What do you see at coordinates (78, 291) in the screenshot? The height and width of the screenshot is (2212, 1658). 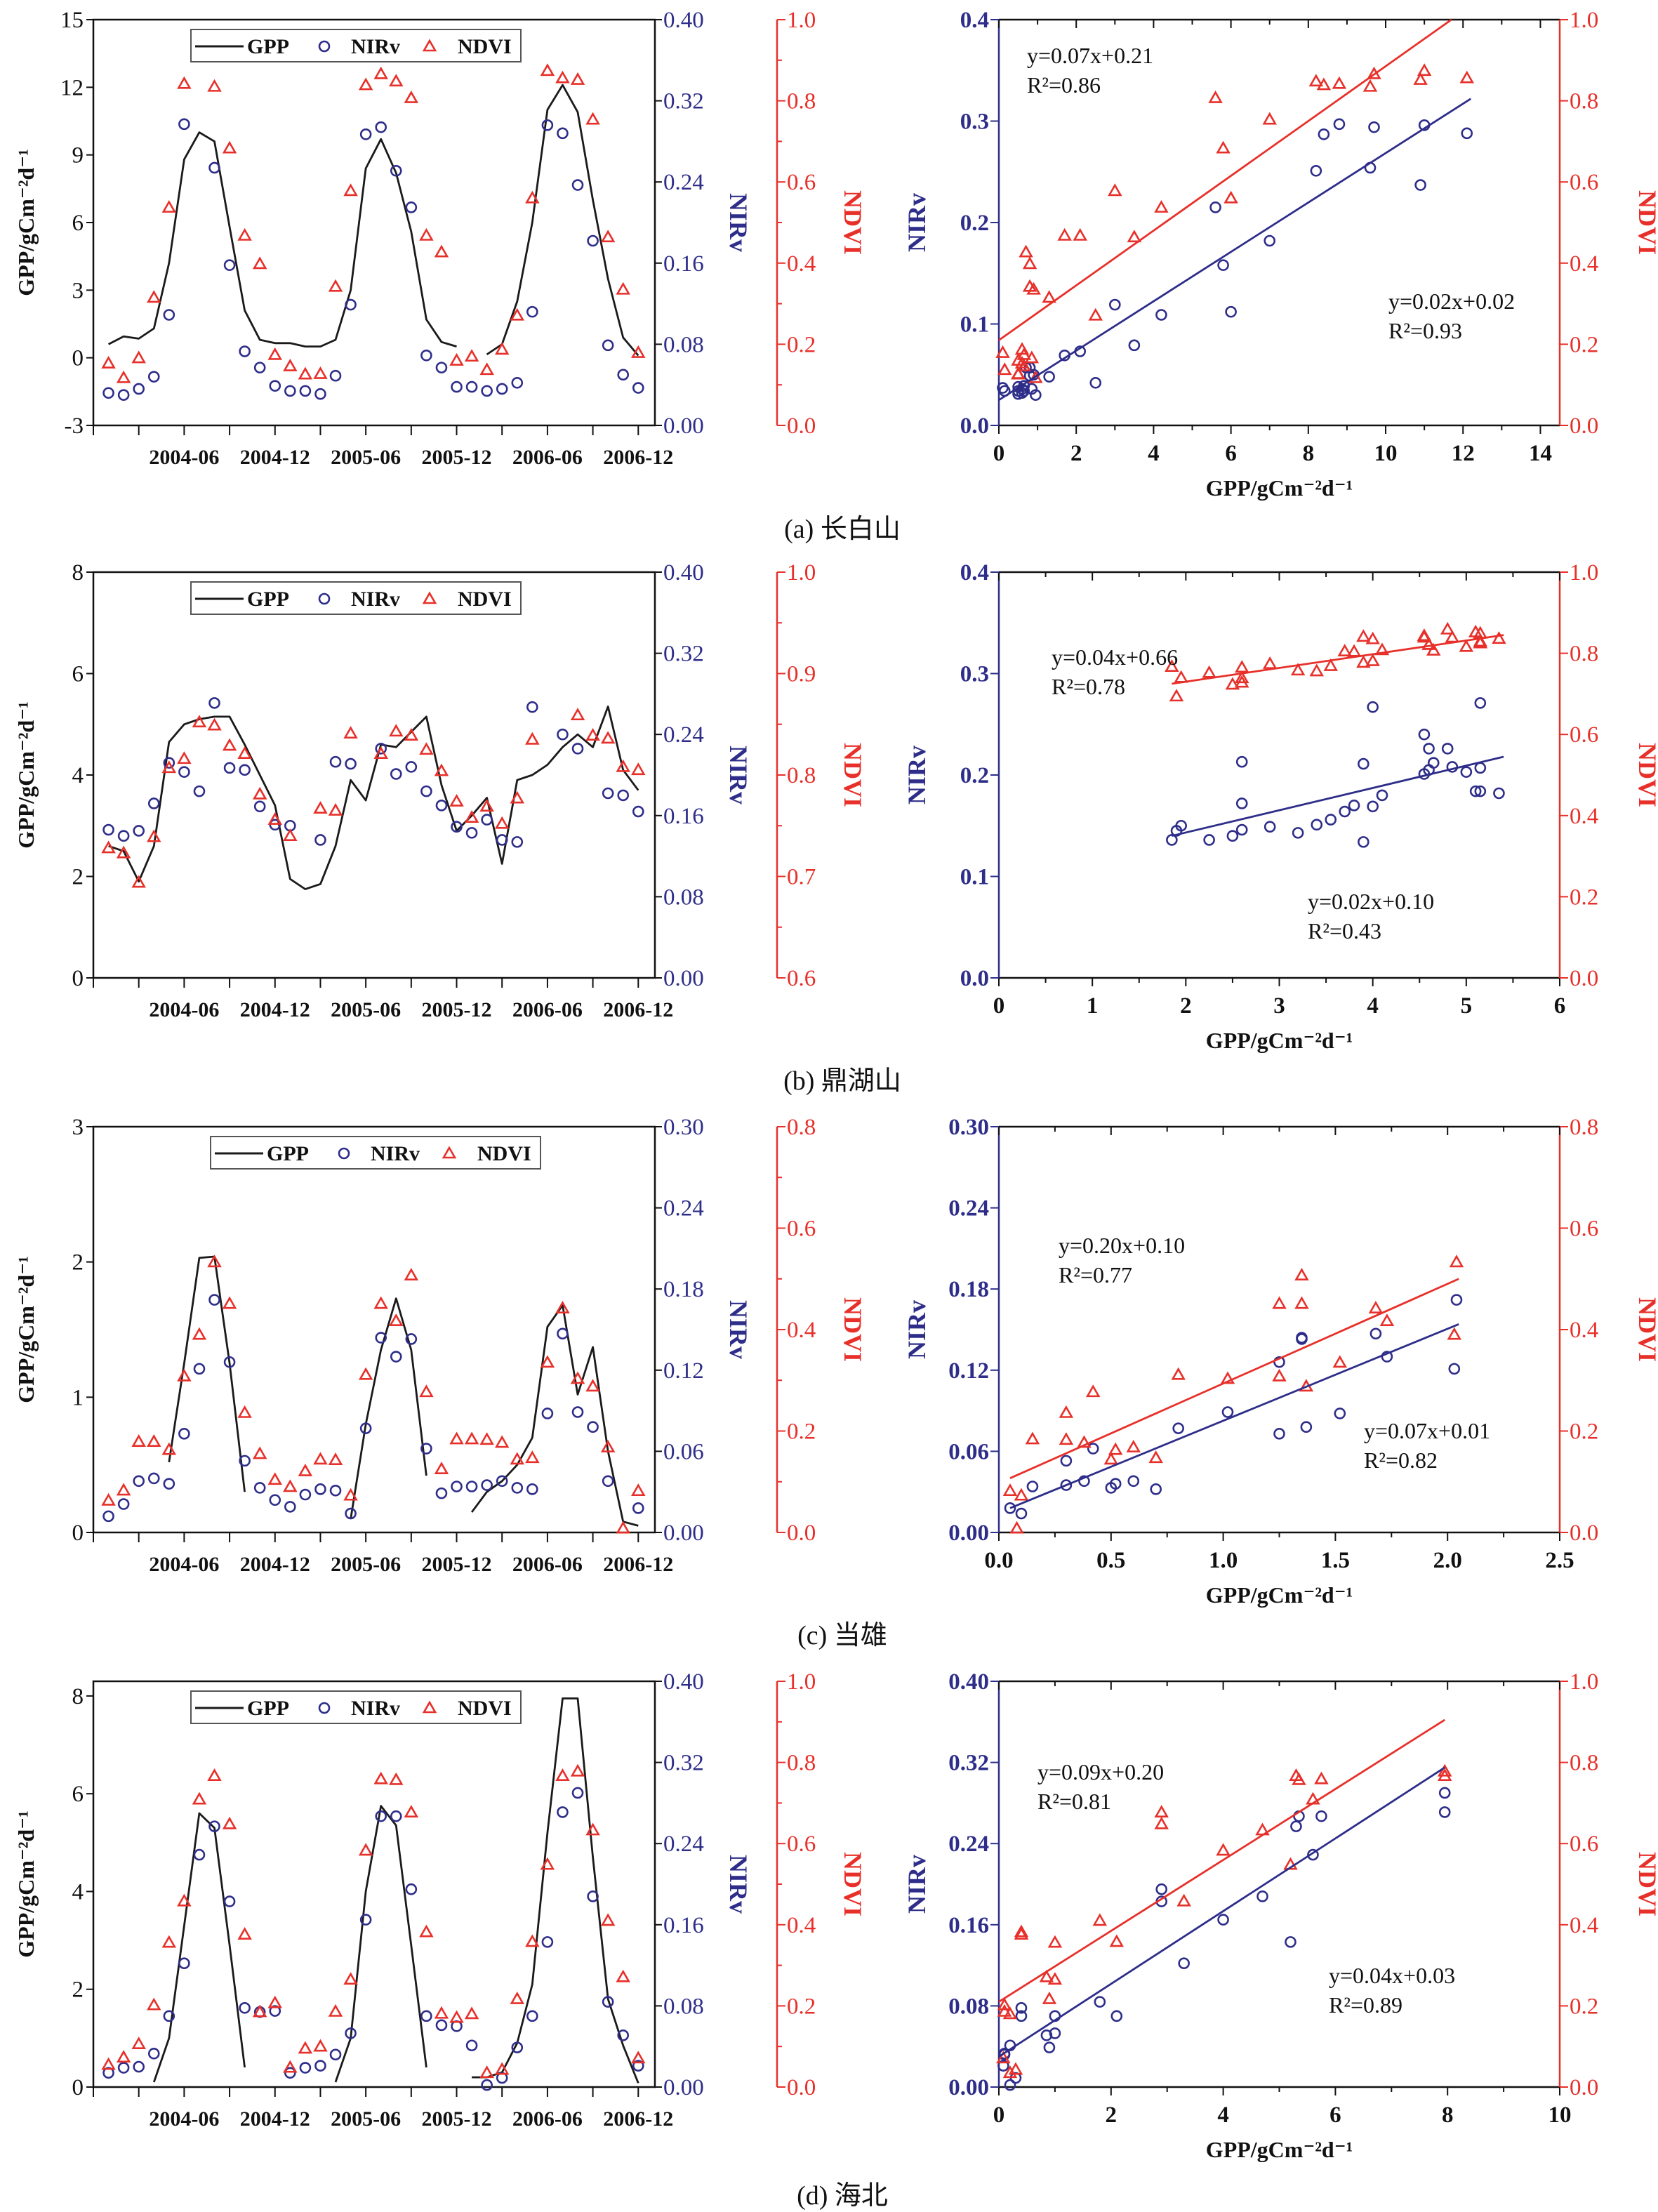 I see `gpp-tick-label: 3` at bounding box center [78, 291].